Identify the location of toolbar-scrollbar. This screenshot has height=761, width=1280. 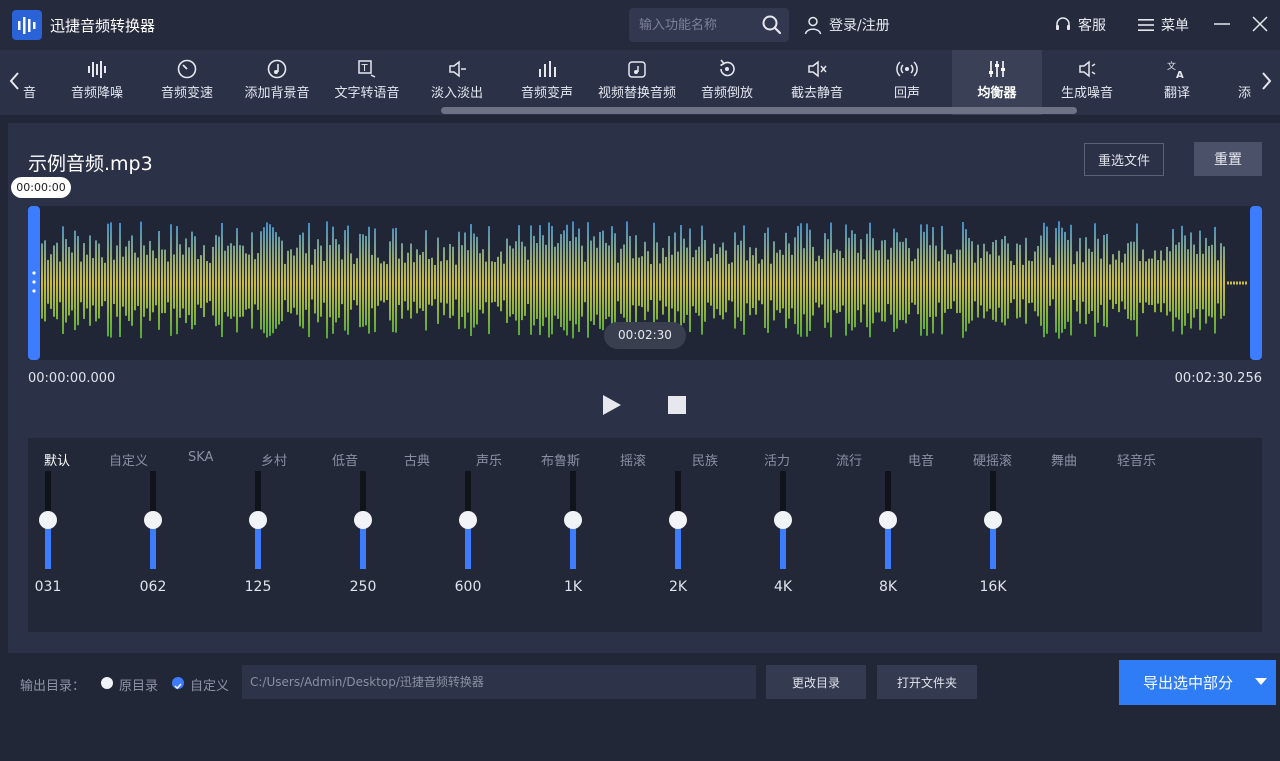
(759, 110).